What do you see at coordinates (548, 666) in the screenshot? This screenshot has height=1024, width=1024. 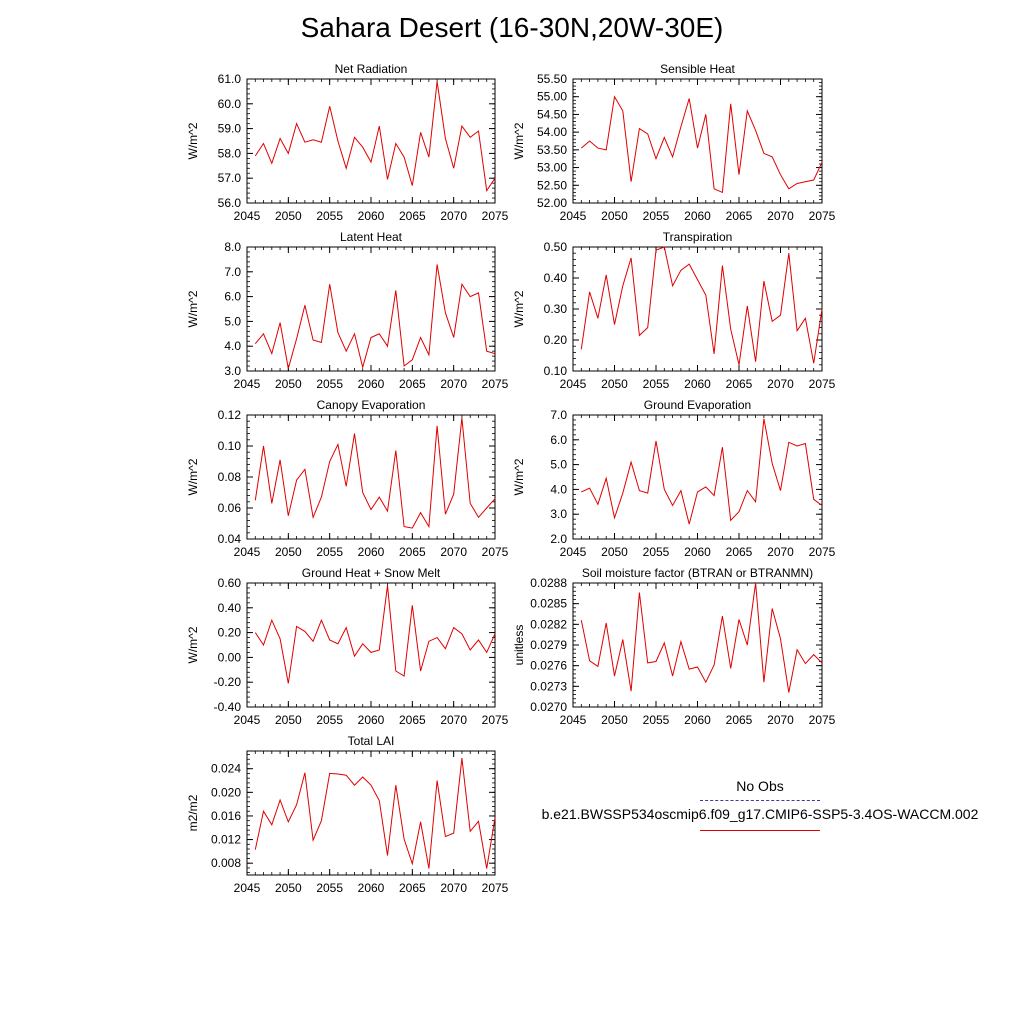 I see `y-tick-label: 0.0276` at bounding box center [548, 666].